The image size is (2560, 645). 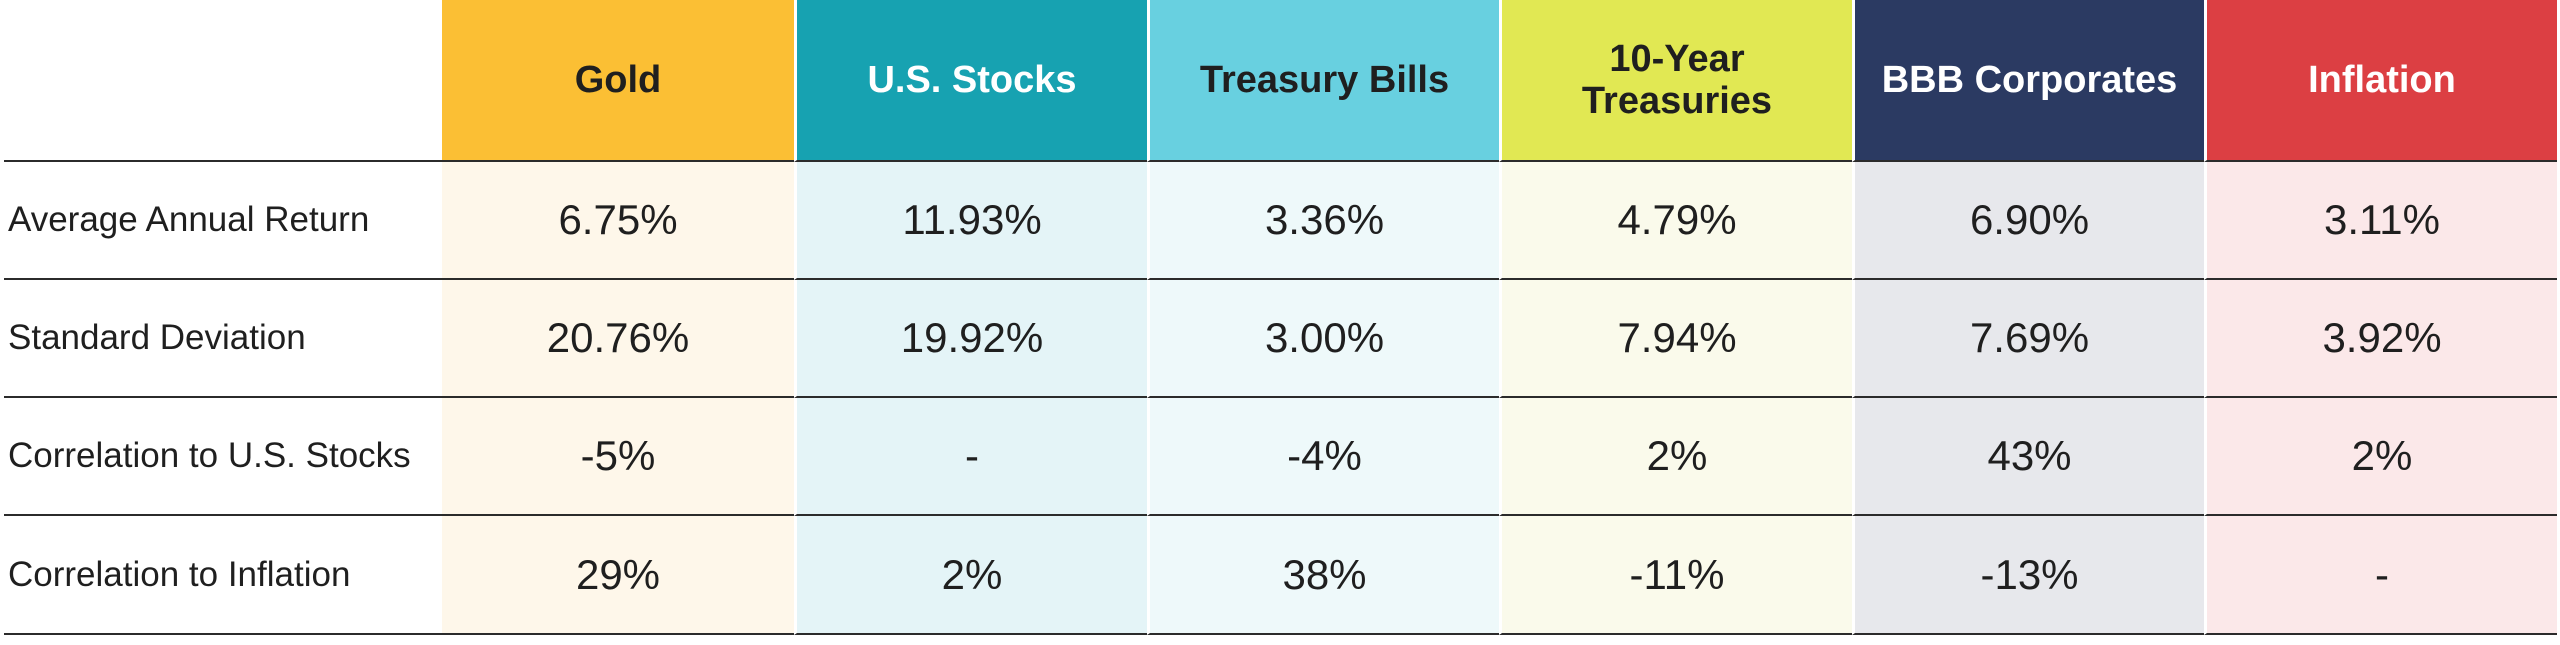 What do you see at coordinates (2380, 339) in the screenshot?
I see `table-cell: 3.92%` at bounding box center [2380, 339].